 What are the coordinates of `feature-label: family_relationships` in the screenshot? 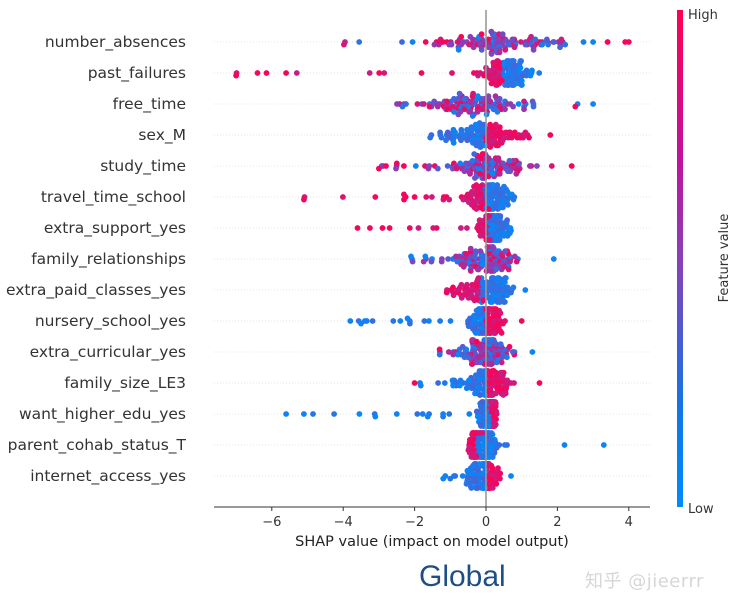 It's located at (108, 259).